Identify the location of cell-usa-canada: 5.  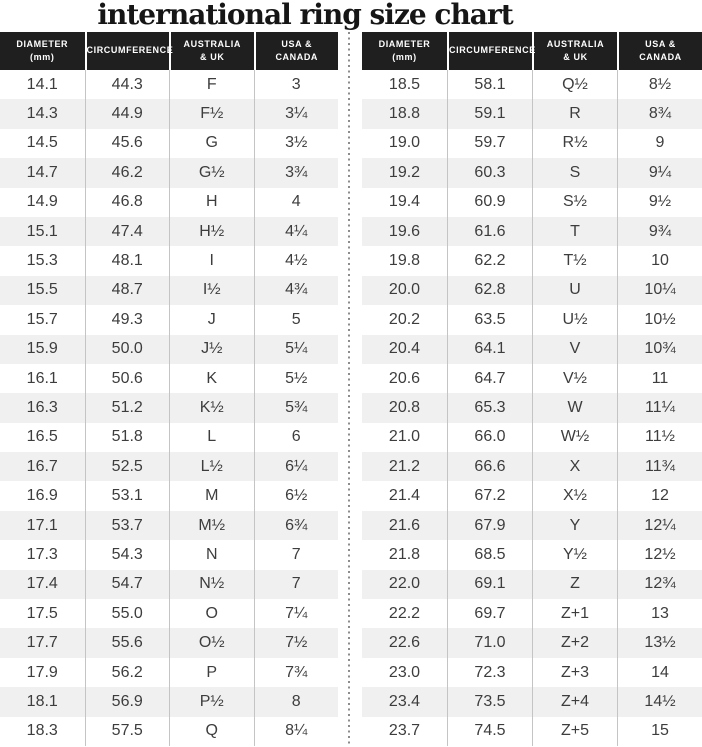
(296, 320).